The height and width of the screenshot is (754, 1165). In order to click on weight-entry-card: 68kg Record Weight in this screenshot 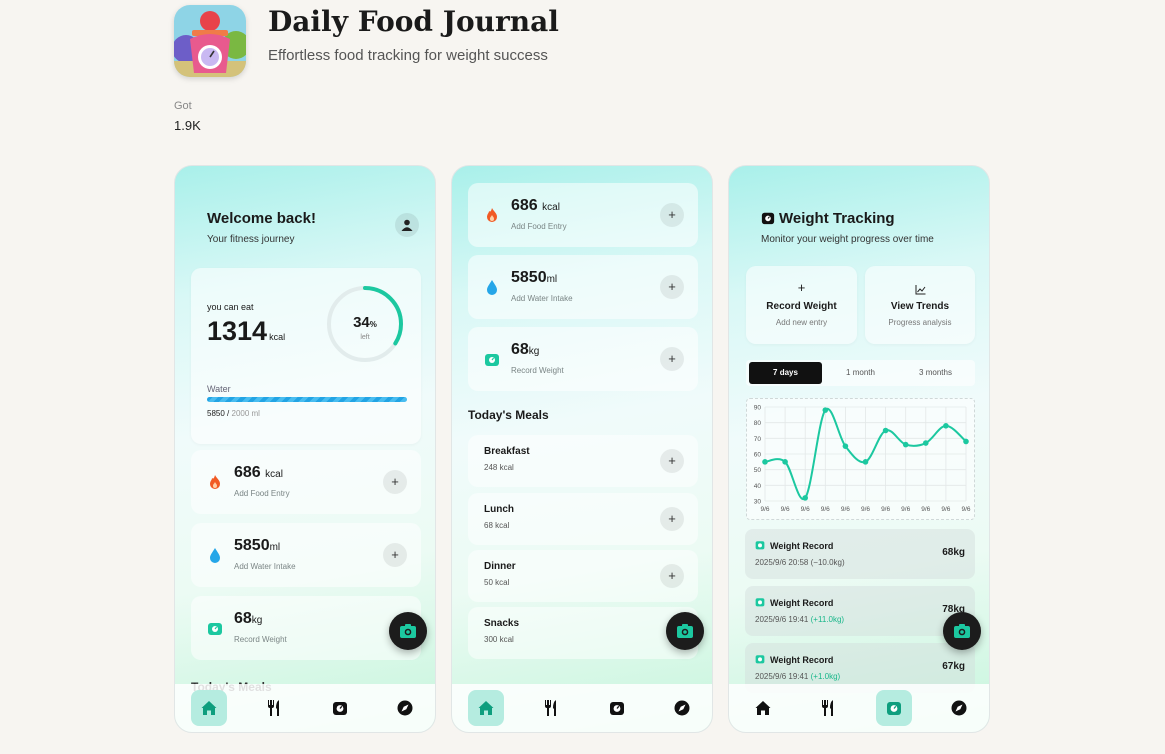, I will do `click(306, 628)`.